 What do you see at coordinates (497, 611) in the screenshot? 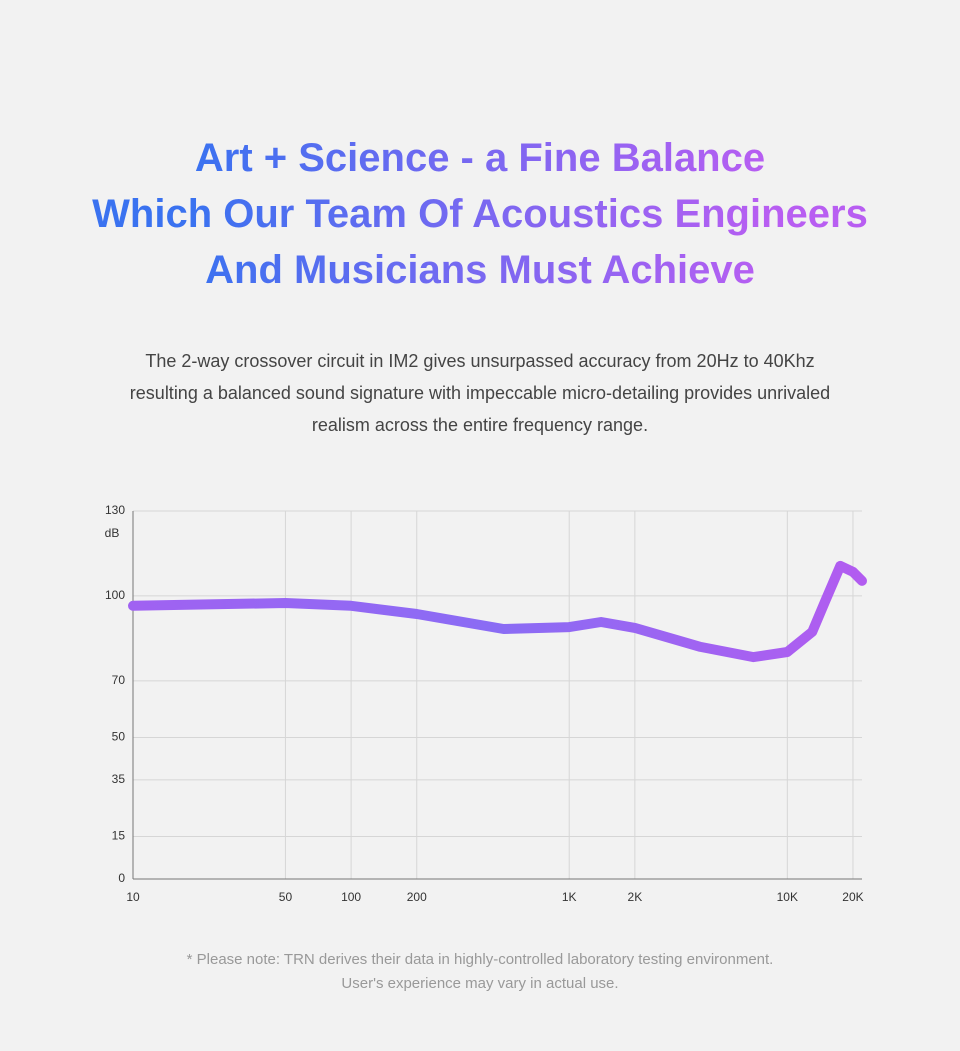
I see `response-curve` at bounding box center [497, 611].